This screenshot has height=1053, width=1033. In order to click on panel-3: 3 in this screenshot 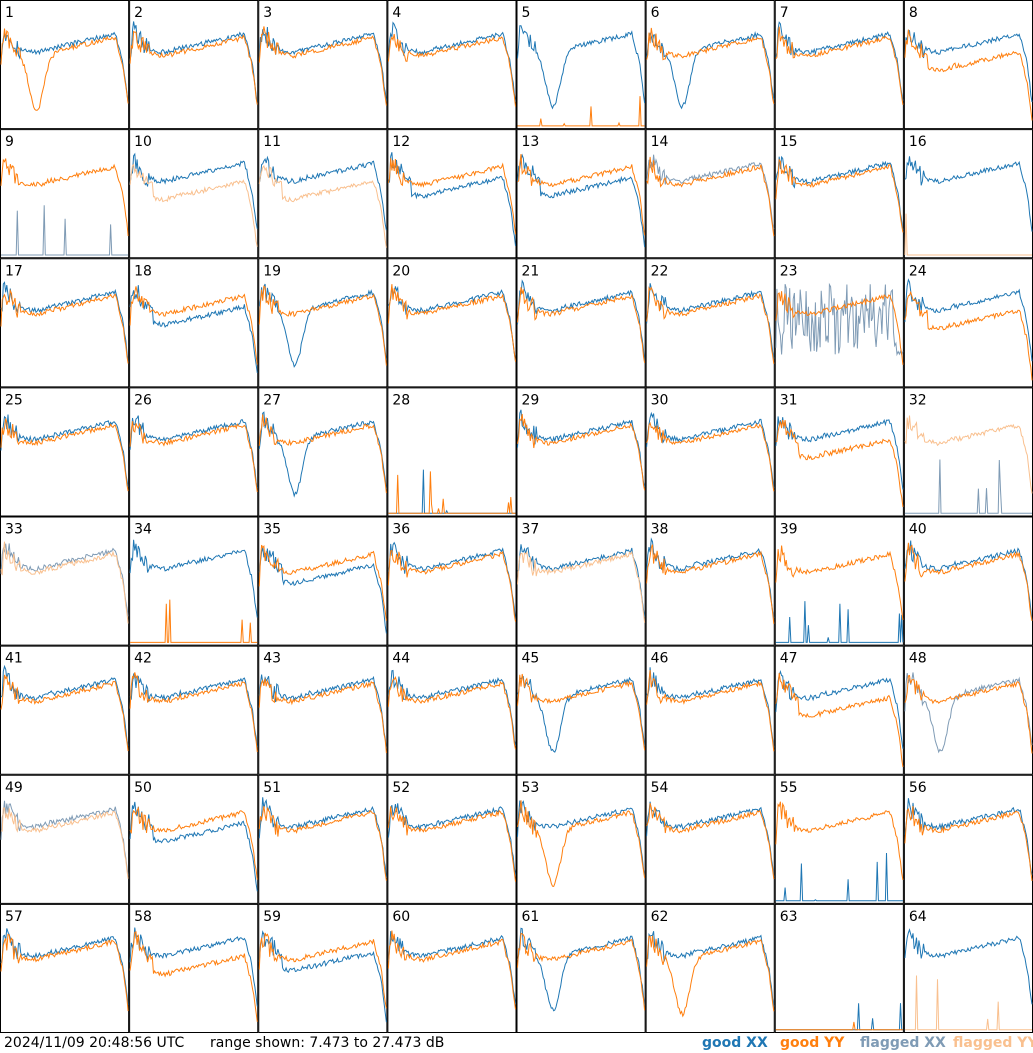, I will do `click(323, 65)`.